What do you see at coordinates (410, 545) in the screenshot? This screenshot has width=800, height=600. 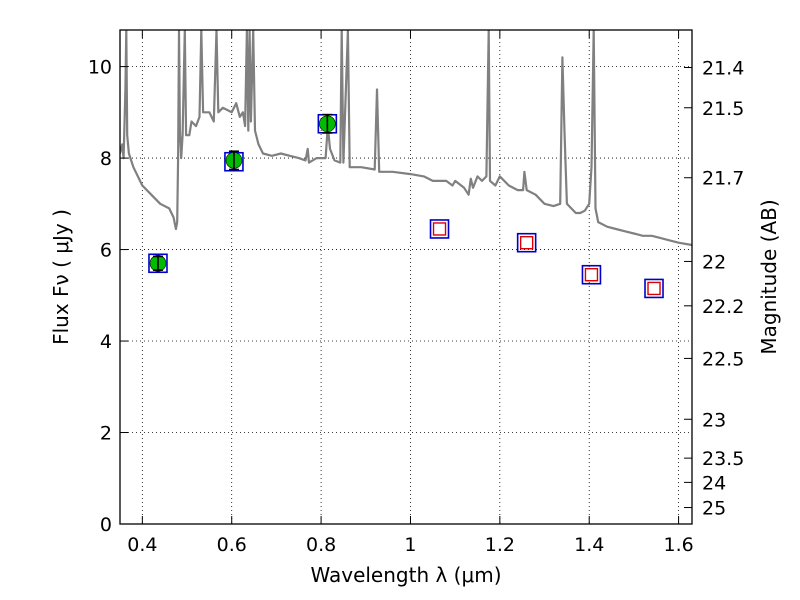 I see `x-tick-label: 1` at bounding box center [410, 545].